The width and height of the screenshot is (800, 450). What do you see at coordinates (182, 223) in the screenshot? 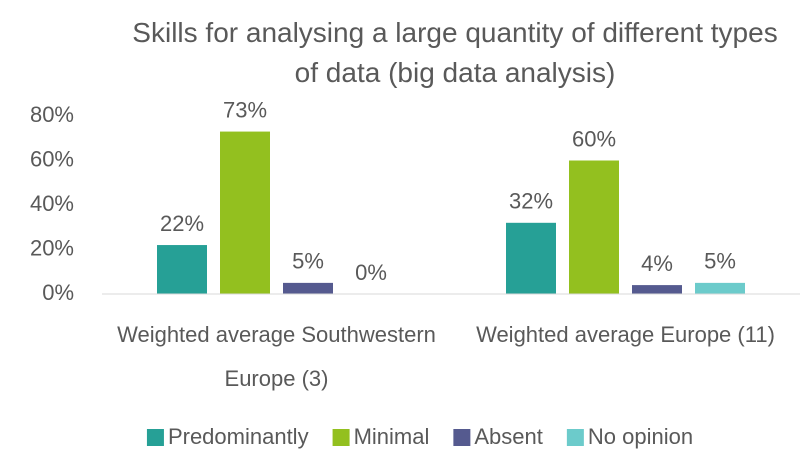
I see `data-label: 22%` at bounding box center [182, 223].